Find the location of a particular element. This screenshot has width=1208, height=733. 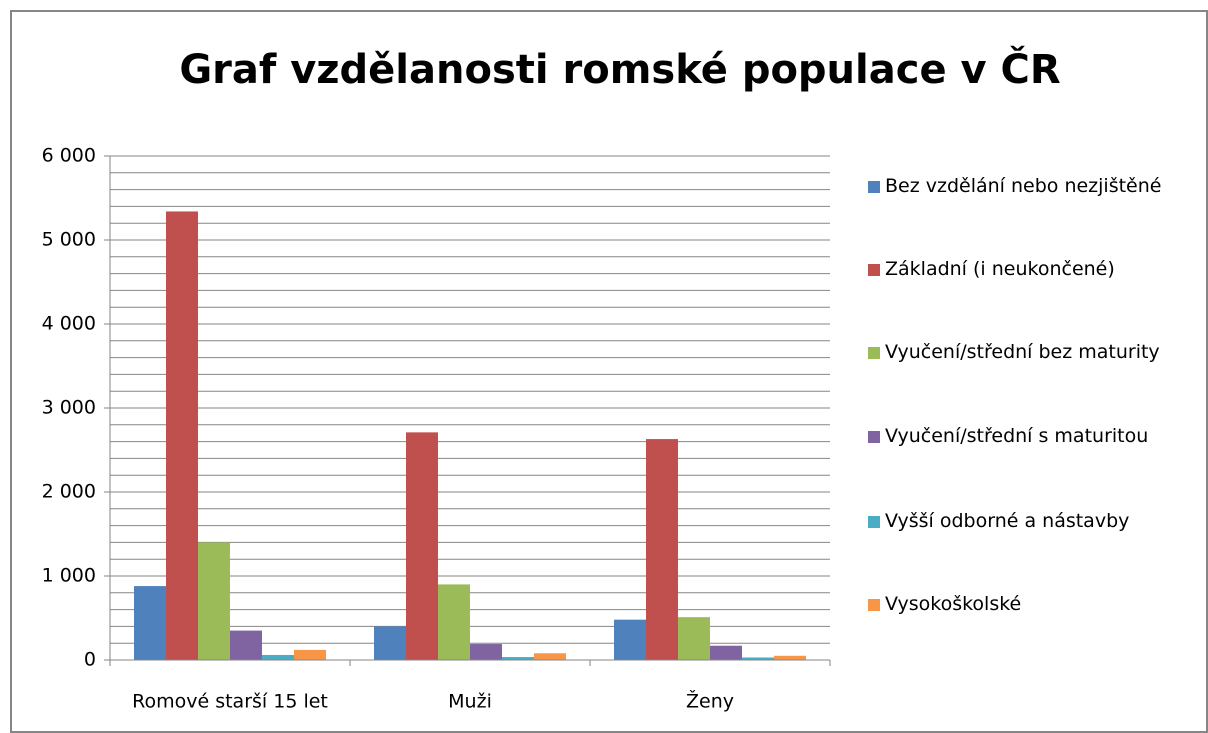

legend-item: Vyšší odborné a nástavby is located at coordinates (1032, 521).